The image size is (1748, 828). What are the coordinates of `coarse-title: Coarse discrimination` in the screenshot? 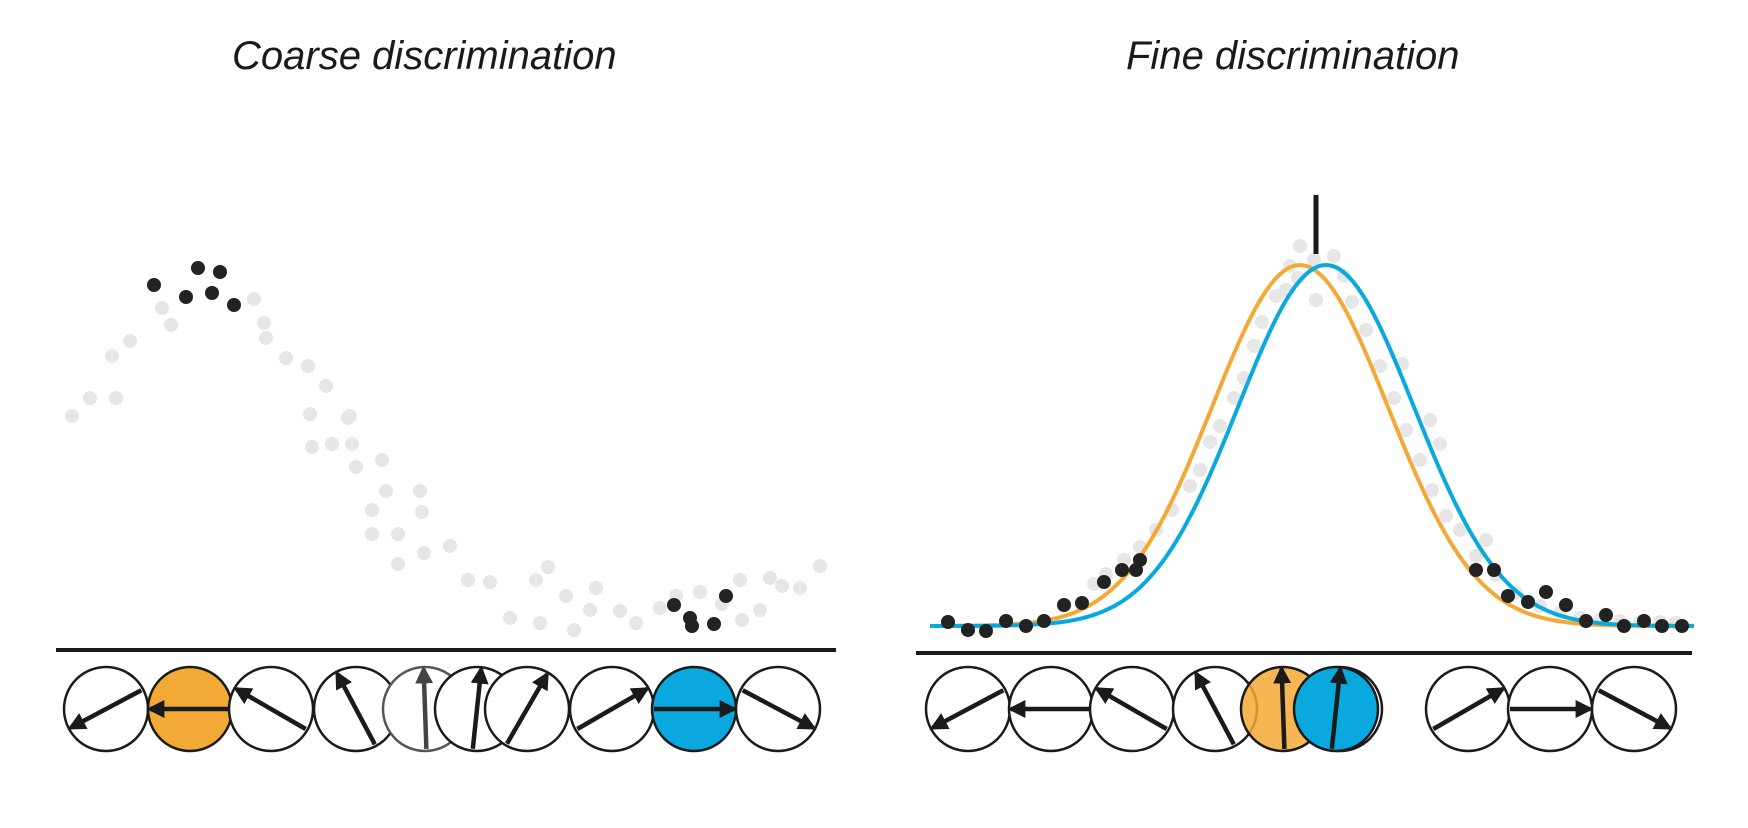 It's located at (424, 56).